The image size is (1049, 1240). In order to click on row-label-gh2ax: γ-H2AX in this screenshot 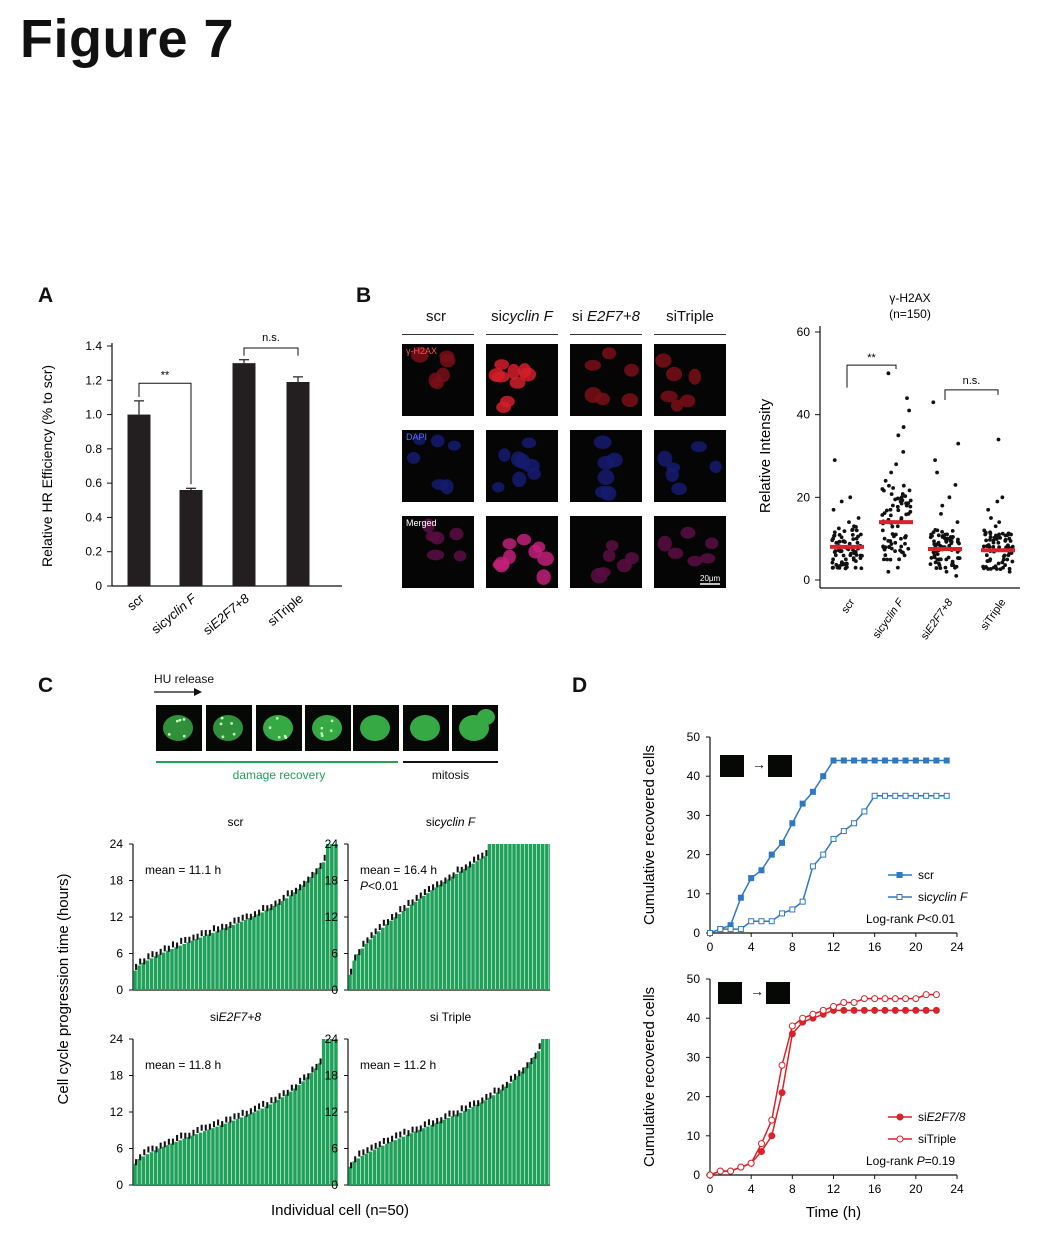, I will do `click(422, 351)`.